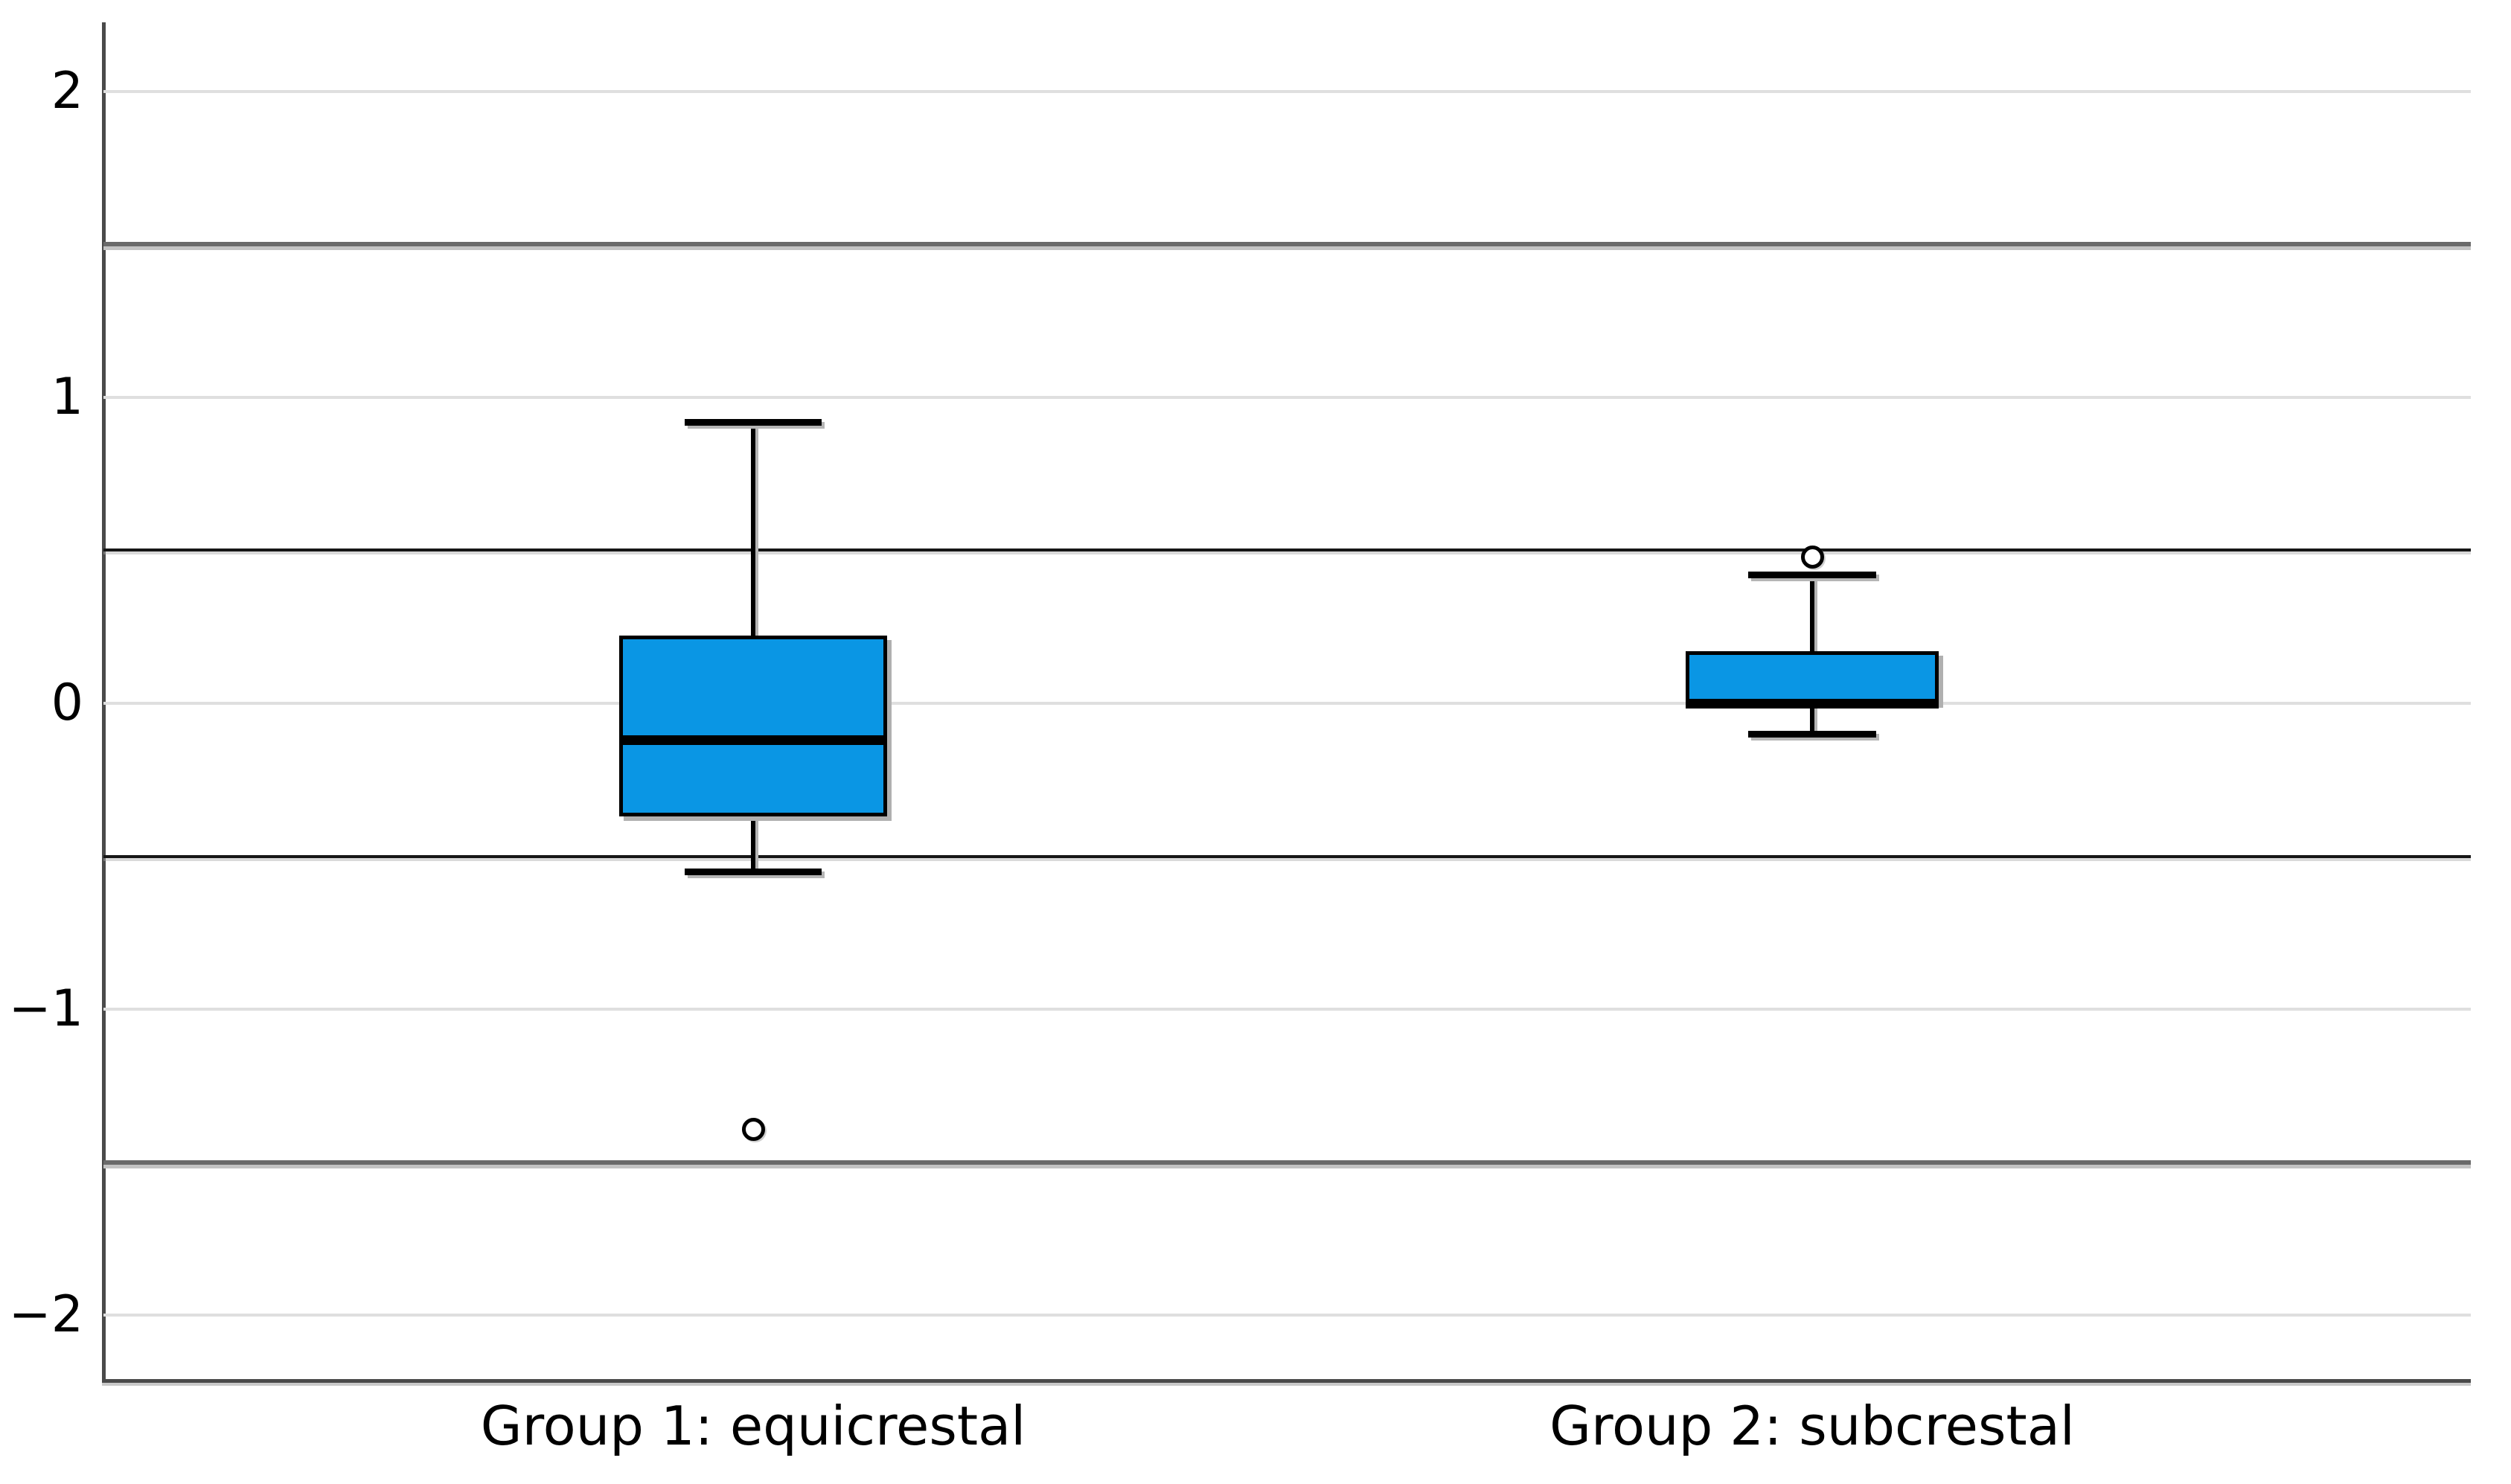 The image size is (2511, 1484). I want to click on x-axis-line, so click(1286, 1381).